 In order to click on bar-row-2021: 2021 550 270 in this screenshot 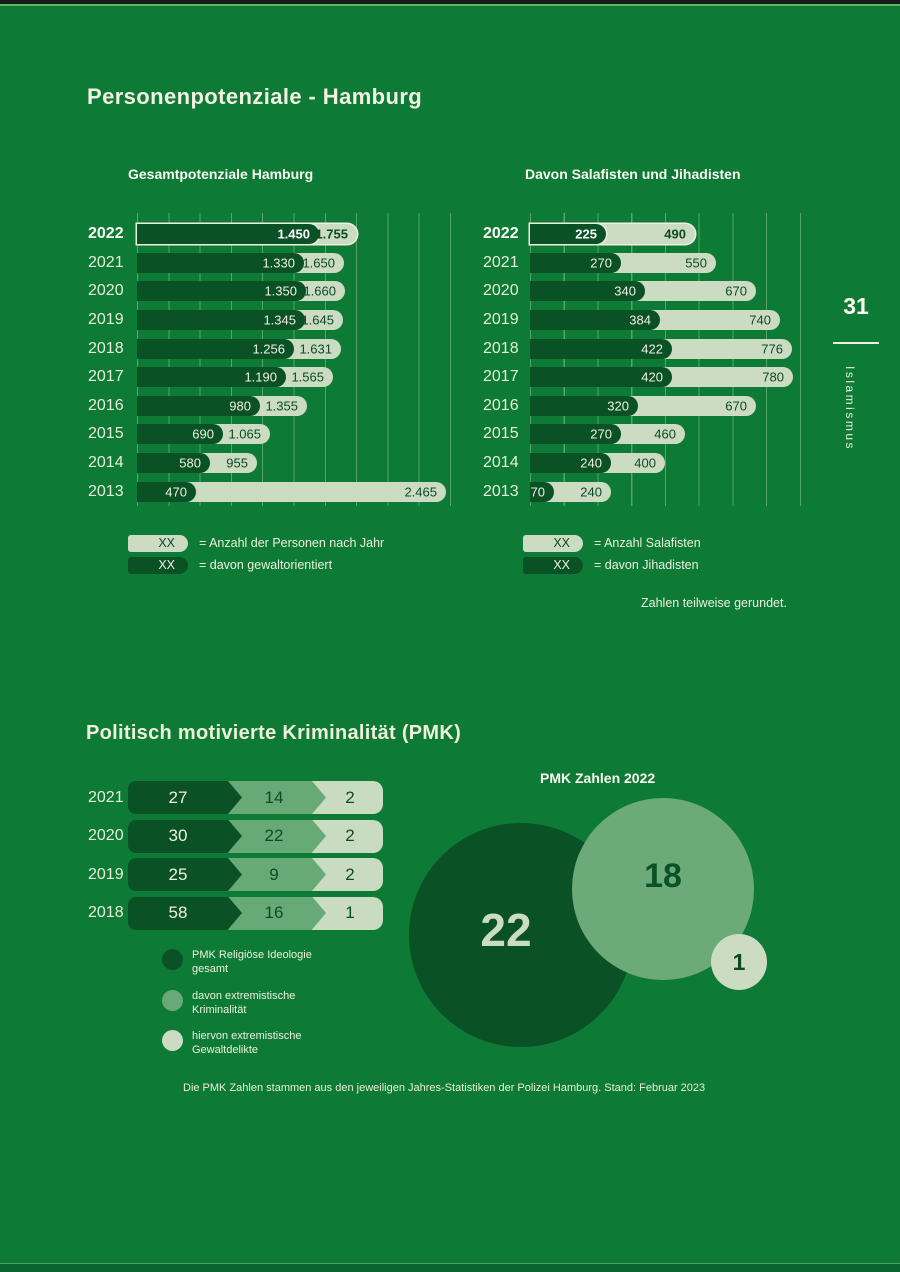, I will do `click(641, 263)`.